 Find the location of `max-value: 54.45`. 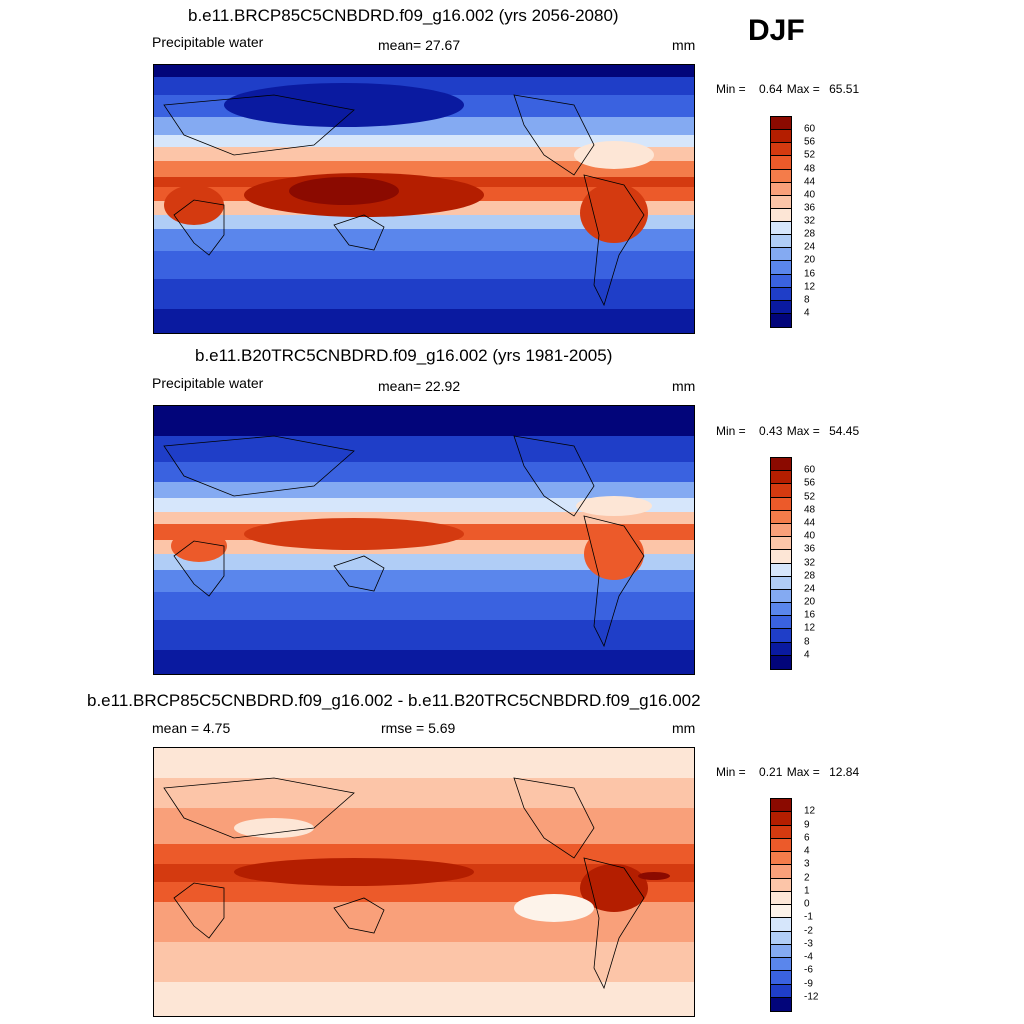

max-value: 54.45 is located at coordinates (844, 431).